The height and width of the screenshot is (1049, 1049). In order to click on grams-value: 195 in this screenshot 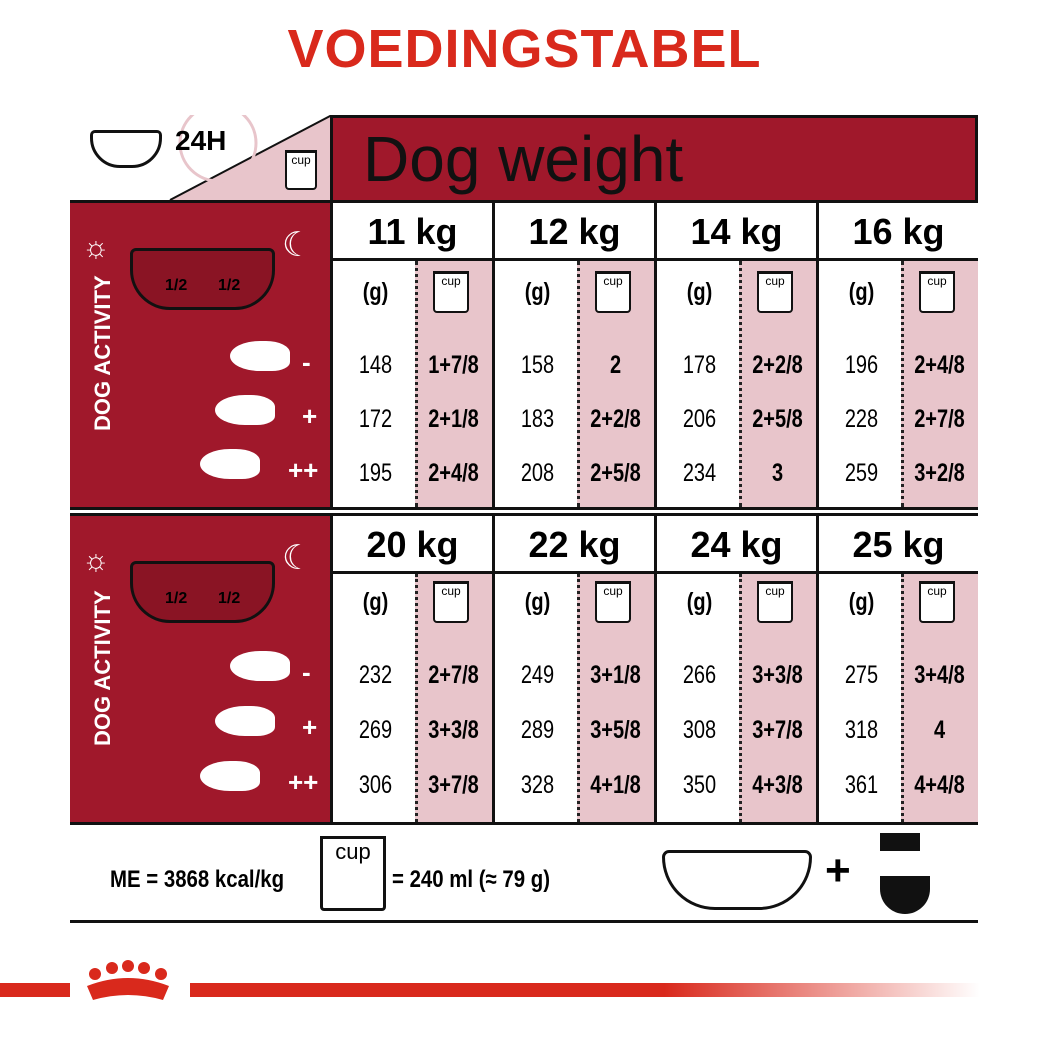, I will do `click(375, 473)`.